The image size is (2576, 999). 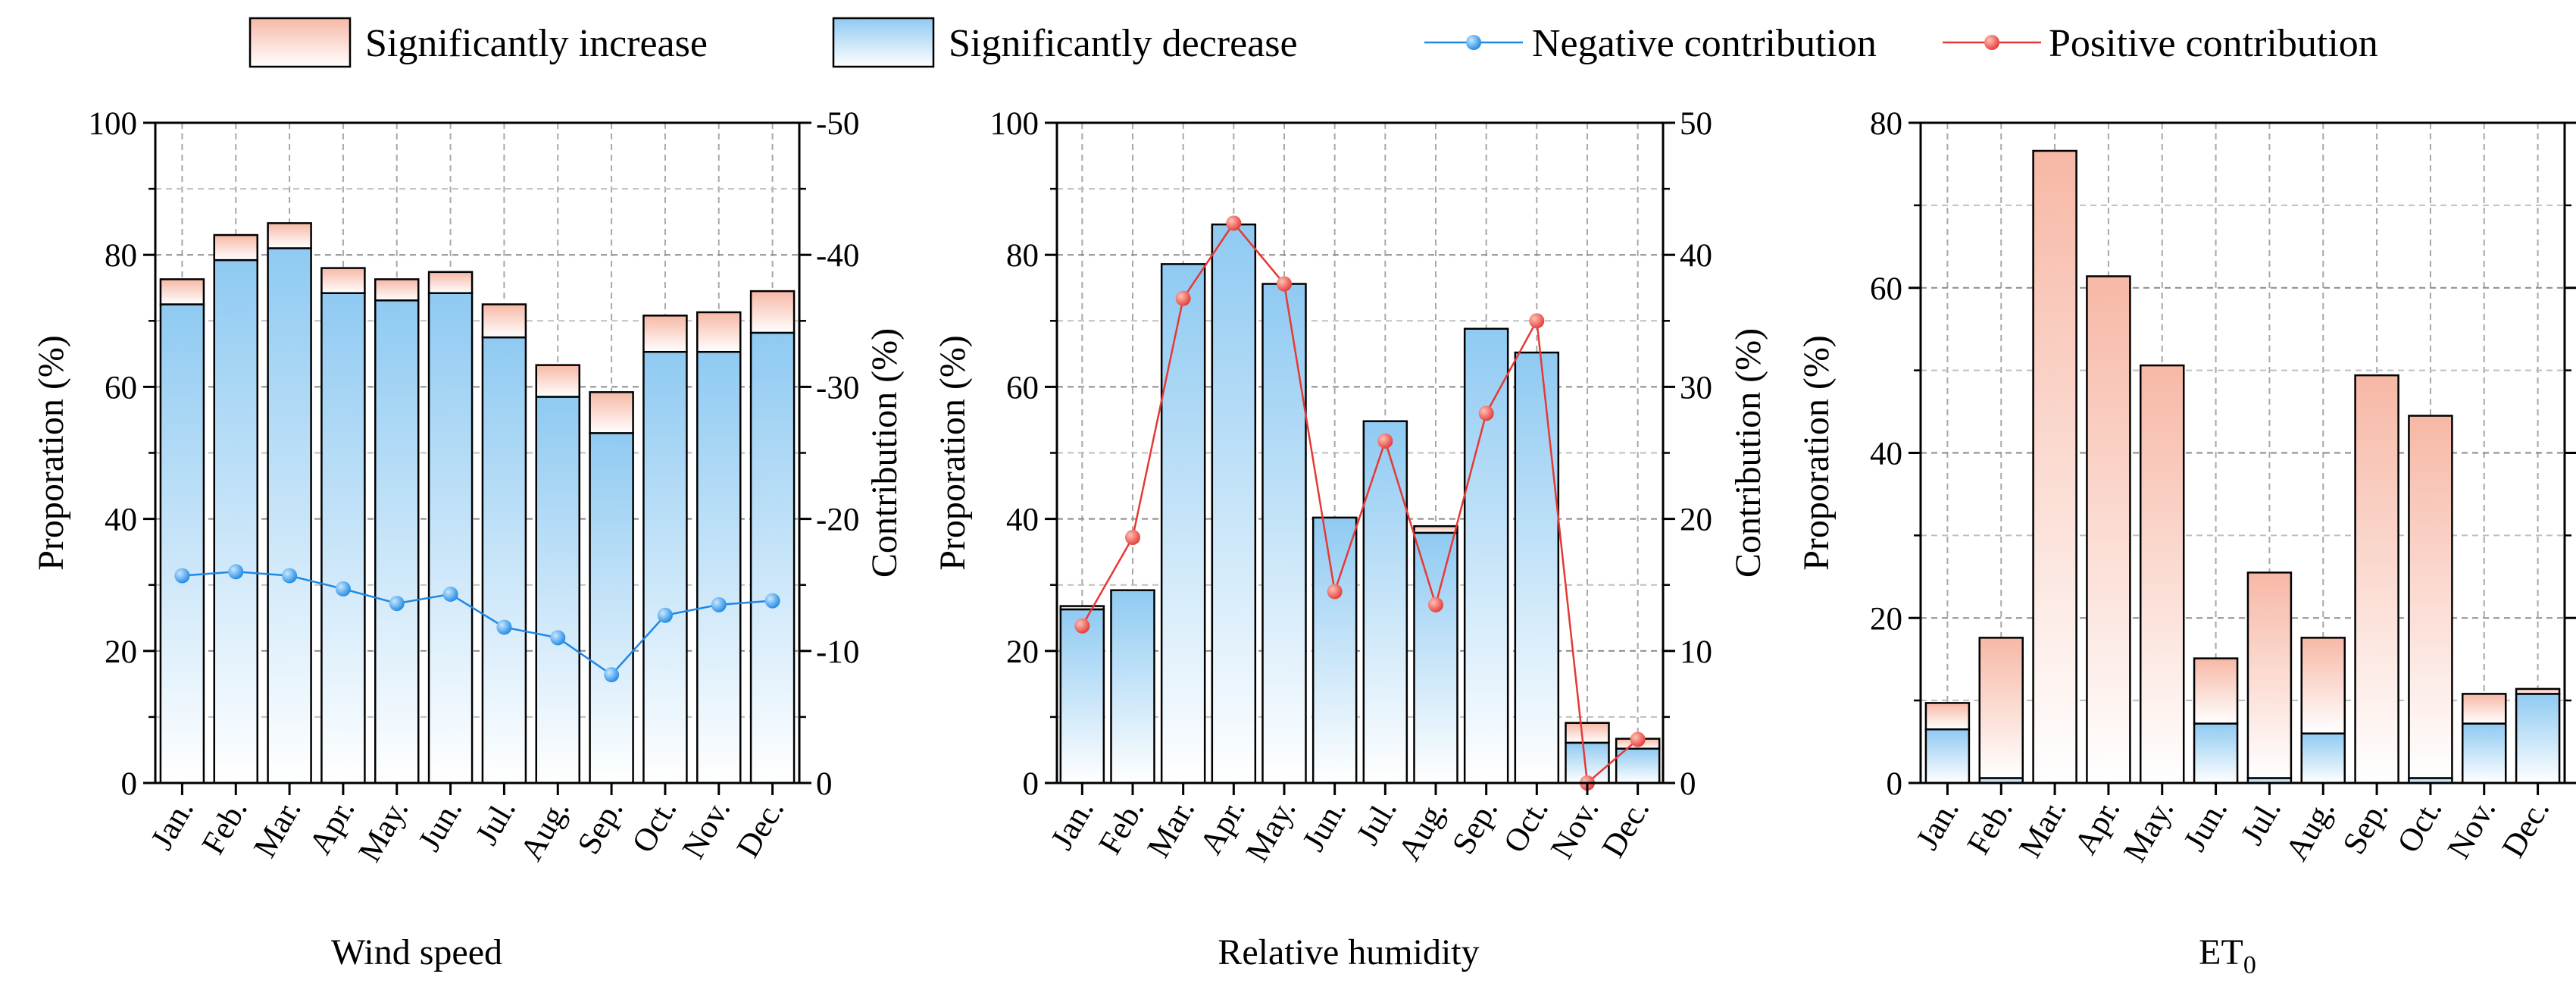 I want to click on legend-item-positive: Positive contribution, so click(x=2160, y=44).